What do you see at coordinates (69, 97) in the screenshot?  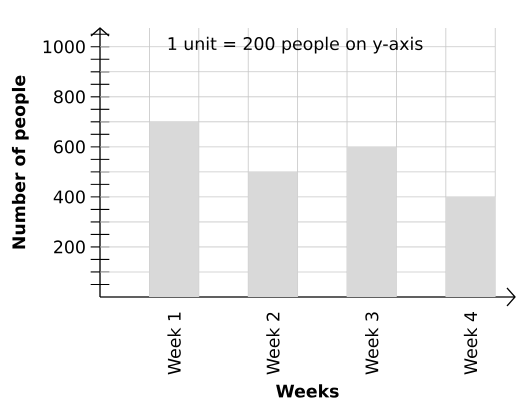 I see `y-tick-label: 800` at bounding box center [69, 97].